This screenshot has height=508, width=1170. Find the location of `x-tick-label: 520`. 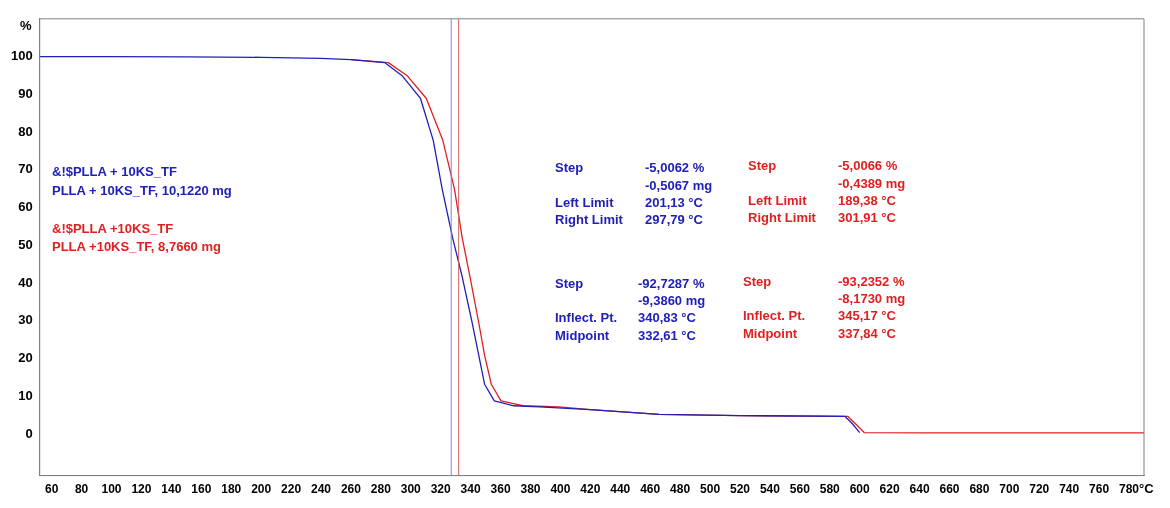

x-tick-label: 520 is located at coordinates (740, 489).